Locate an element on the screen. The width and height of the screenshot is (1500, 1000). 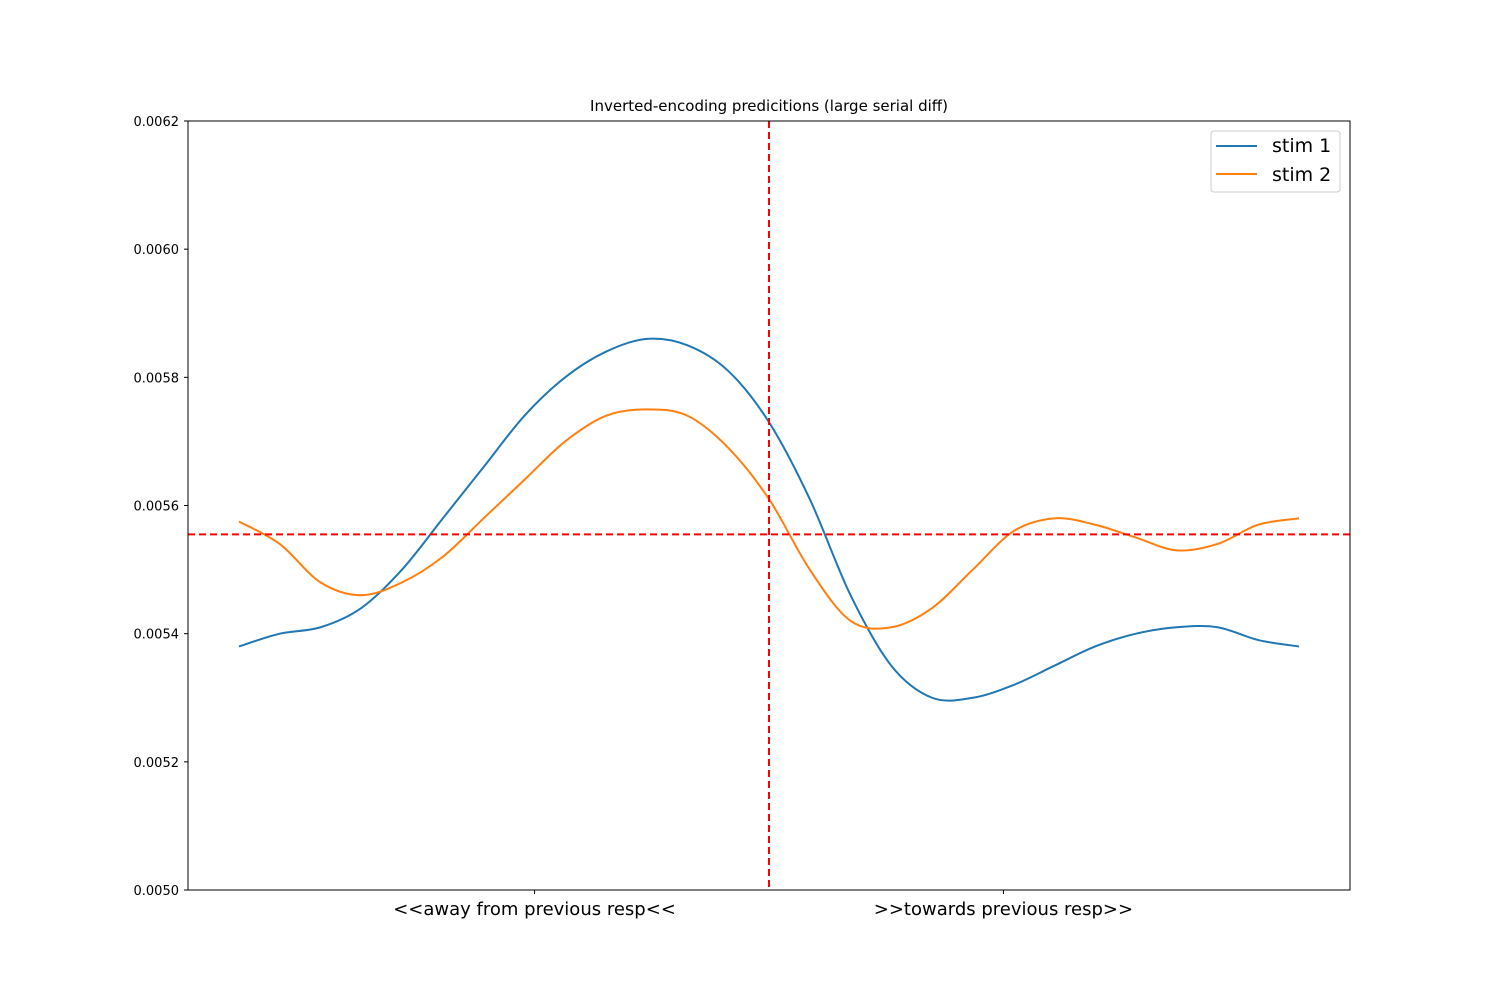
y-tick-label: 0.0056 is located at coordinates (157, 507).